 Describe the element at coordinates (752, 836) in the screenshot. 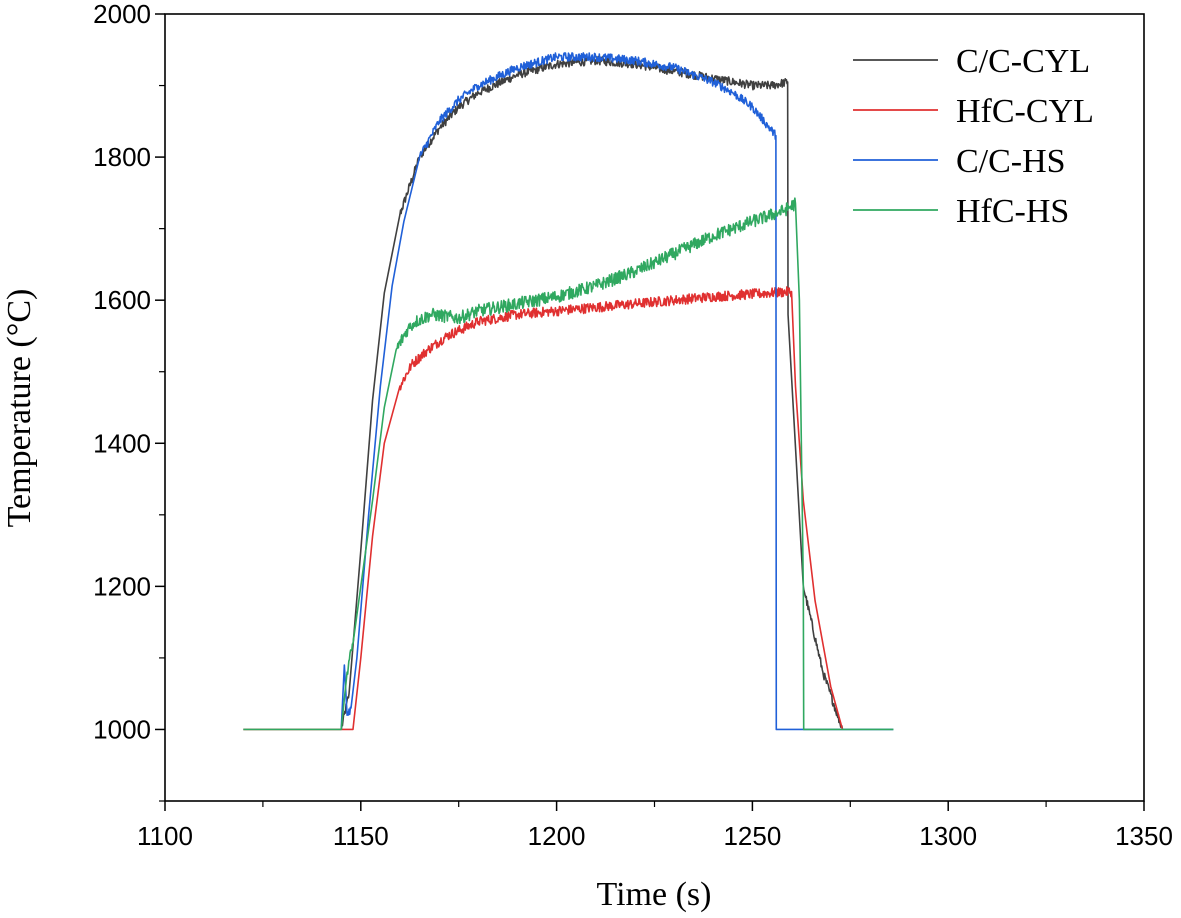

I see `x-tick-label: 1250` at that location.